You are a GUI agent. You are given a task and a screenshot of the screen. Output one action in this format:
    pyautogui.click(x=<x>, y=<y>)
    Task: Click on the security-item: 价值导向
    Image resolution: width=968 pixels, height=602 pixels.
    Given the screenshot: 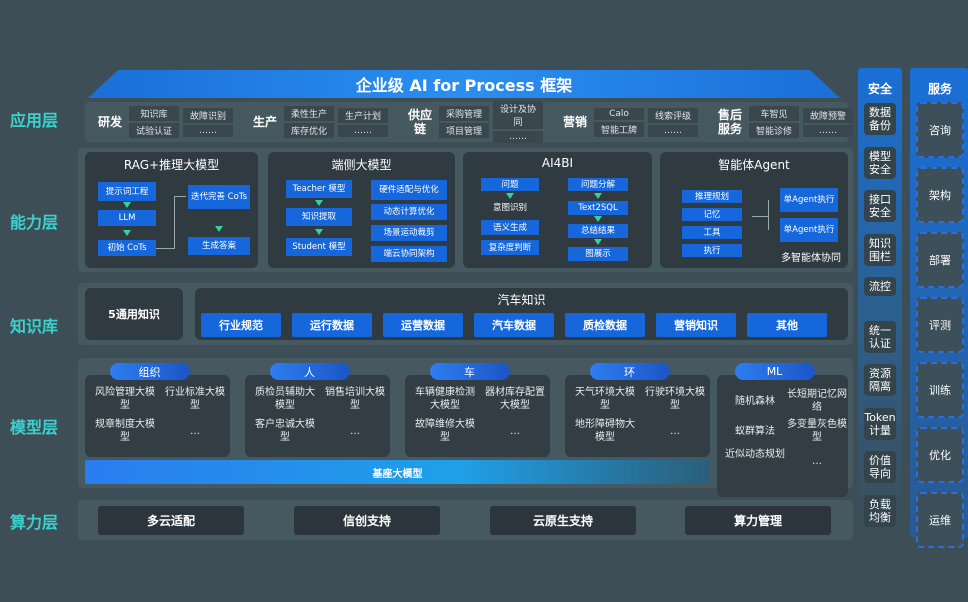 What is the action you would take?
    pyautogui.click(x=880, y=467)
    